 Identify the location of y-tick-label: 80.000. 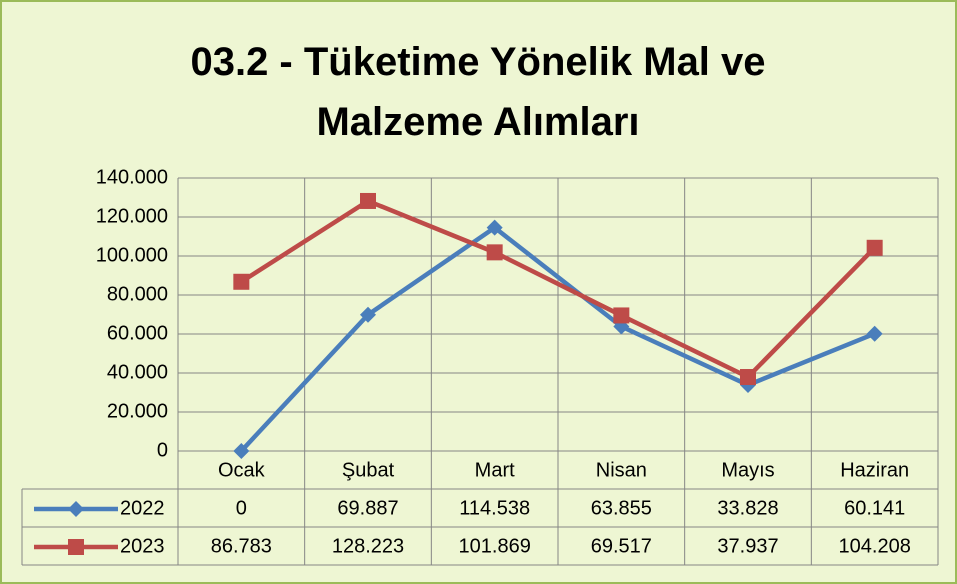
(137, 294).